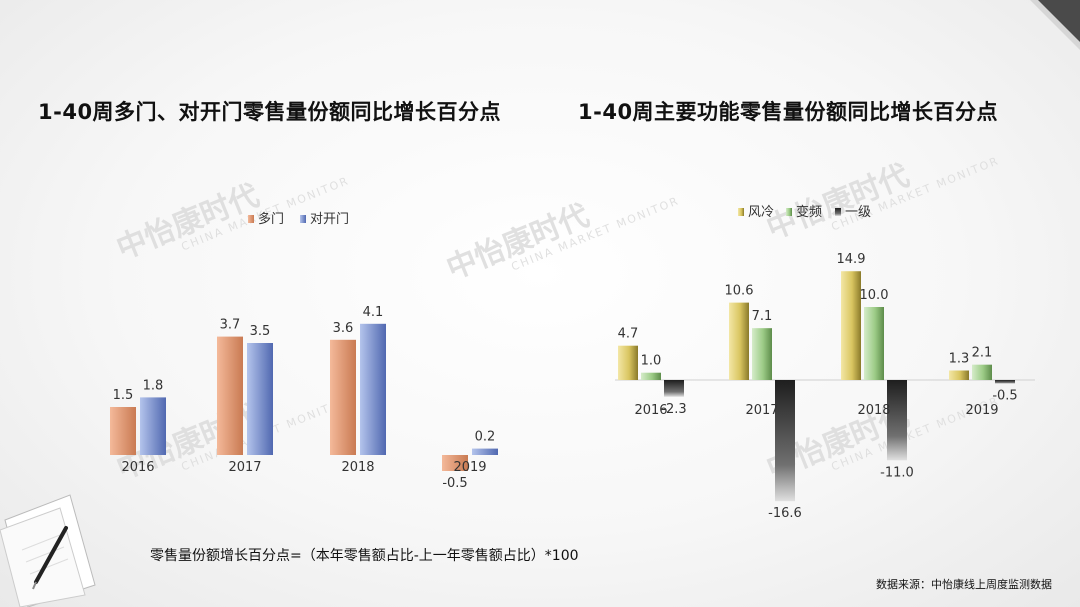  I want to click on bar-变频-2017, so click(762, 354).